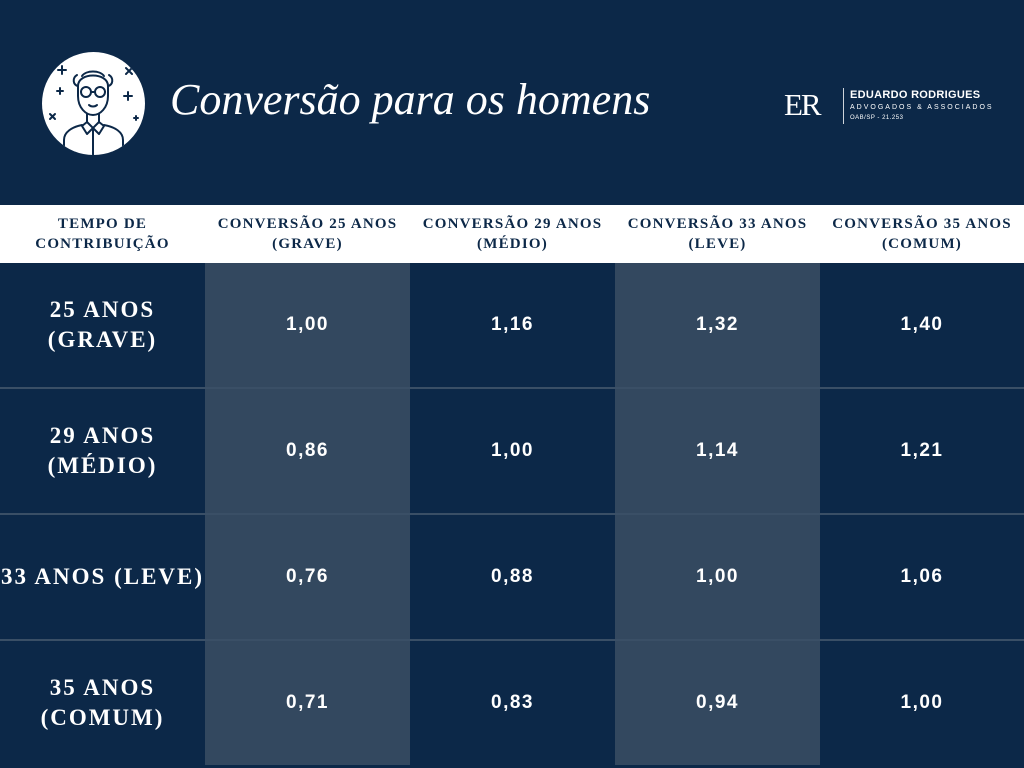 The width and height of the screenshot is (1024, 768). I want to click on row-label: 29 ANOS (MÉDIO), so click(102, 451).